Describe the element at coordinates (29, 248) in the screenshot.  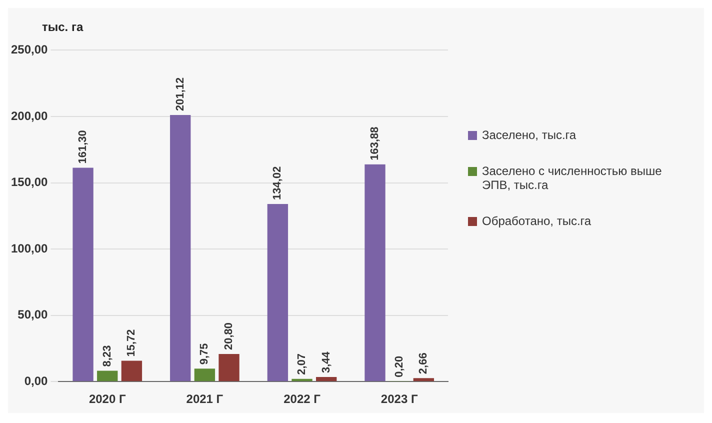
I see `y-tick-label: 100,00` at that location.